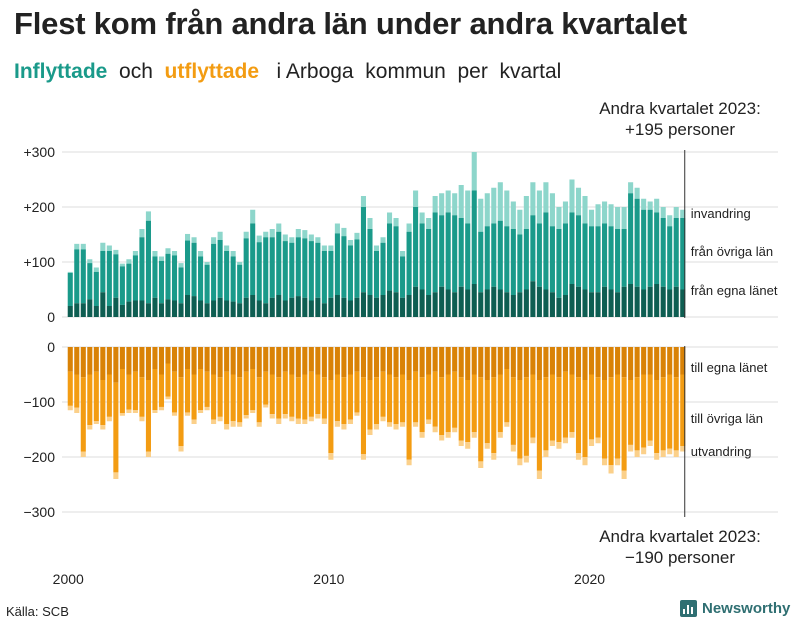  What do you see at coordinates (212, 71) in the screenshot?
I see `subtitle-utflyttade: utflyttade` at bounding box center [212, 71].